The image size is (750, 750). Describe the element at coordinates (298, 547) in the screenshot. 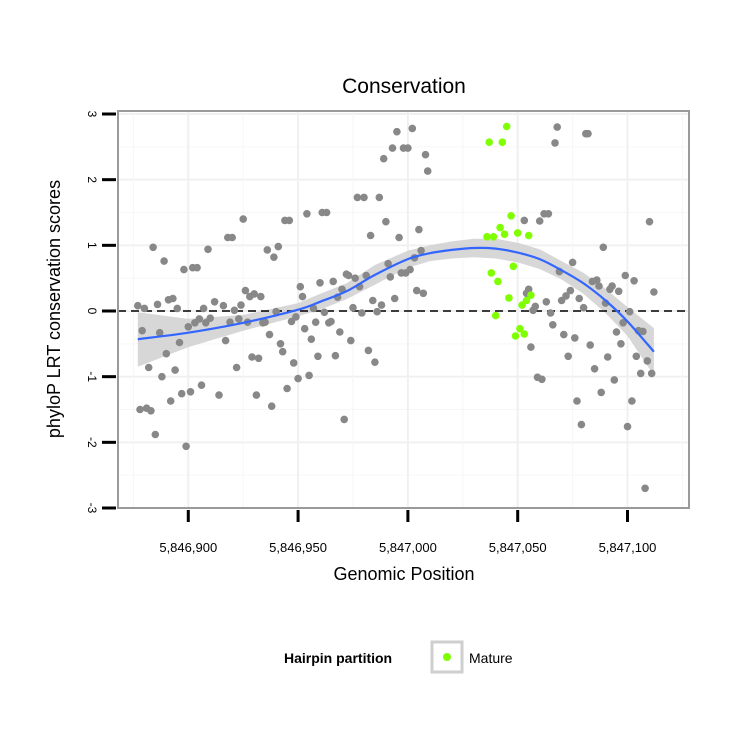

I see `x-tick-label: 5,846,950` at that location.